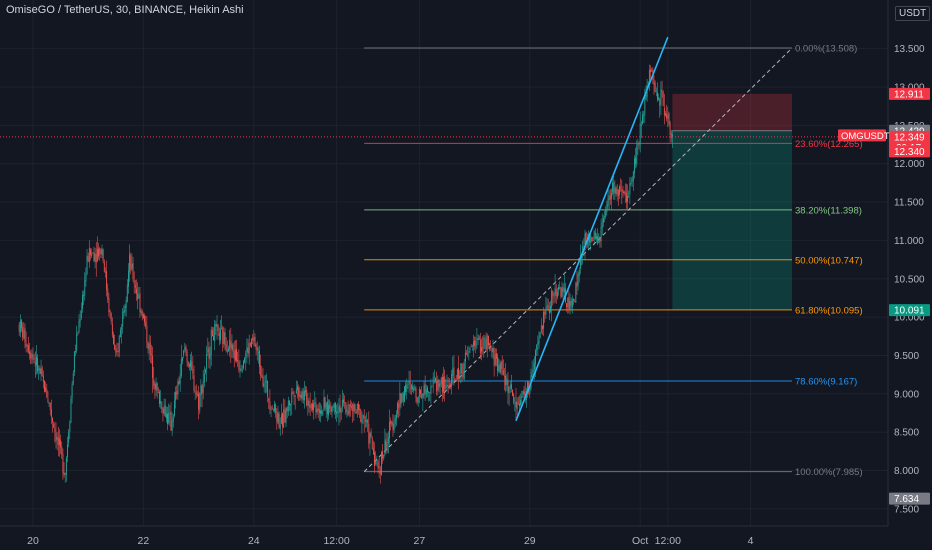 This screenshot has height=550, width=932. I want to click on position-risk-zone, so click(732, 112).